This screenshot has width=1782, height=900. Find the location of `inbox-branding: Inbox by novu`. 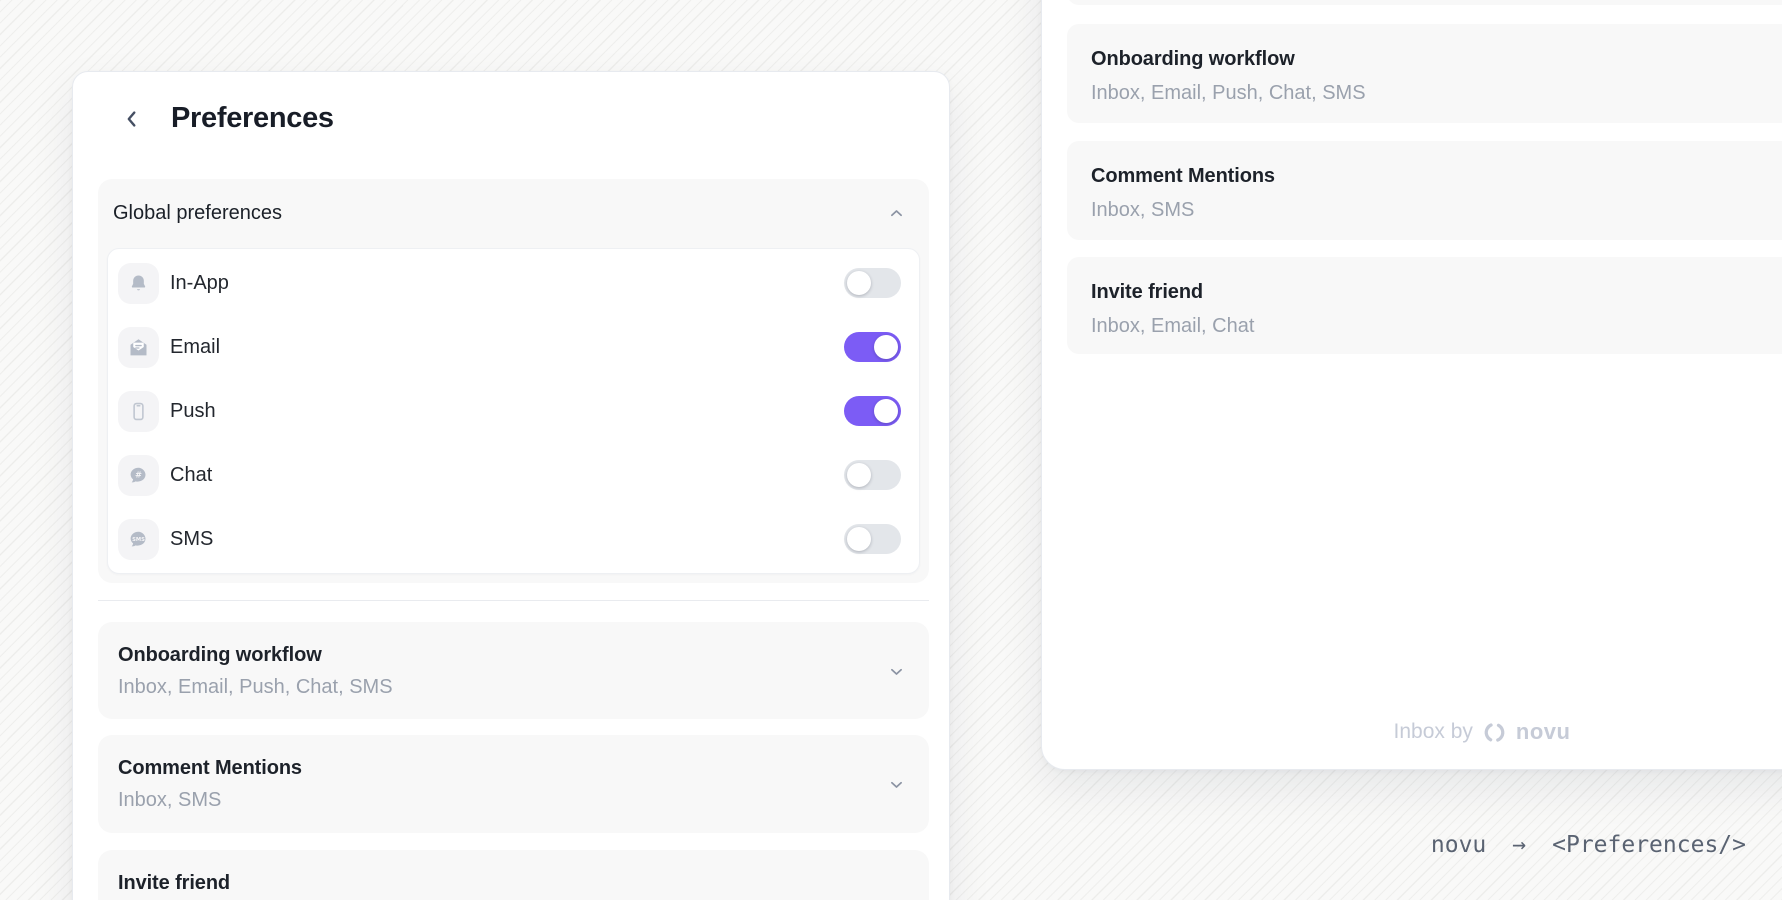

inbox-branding: Inbox by novu is located at coordinates (1412, 732).